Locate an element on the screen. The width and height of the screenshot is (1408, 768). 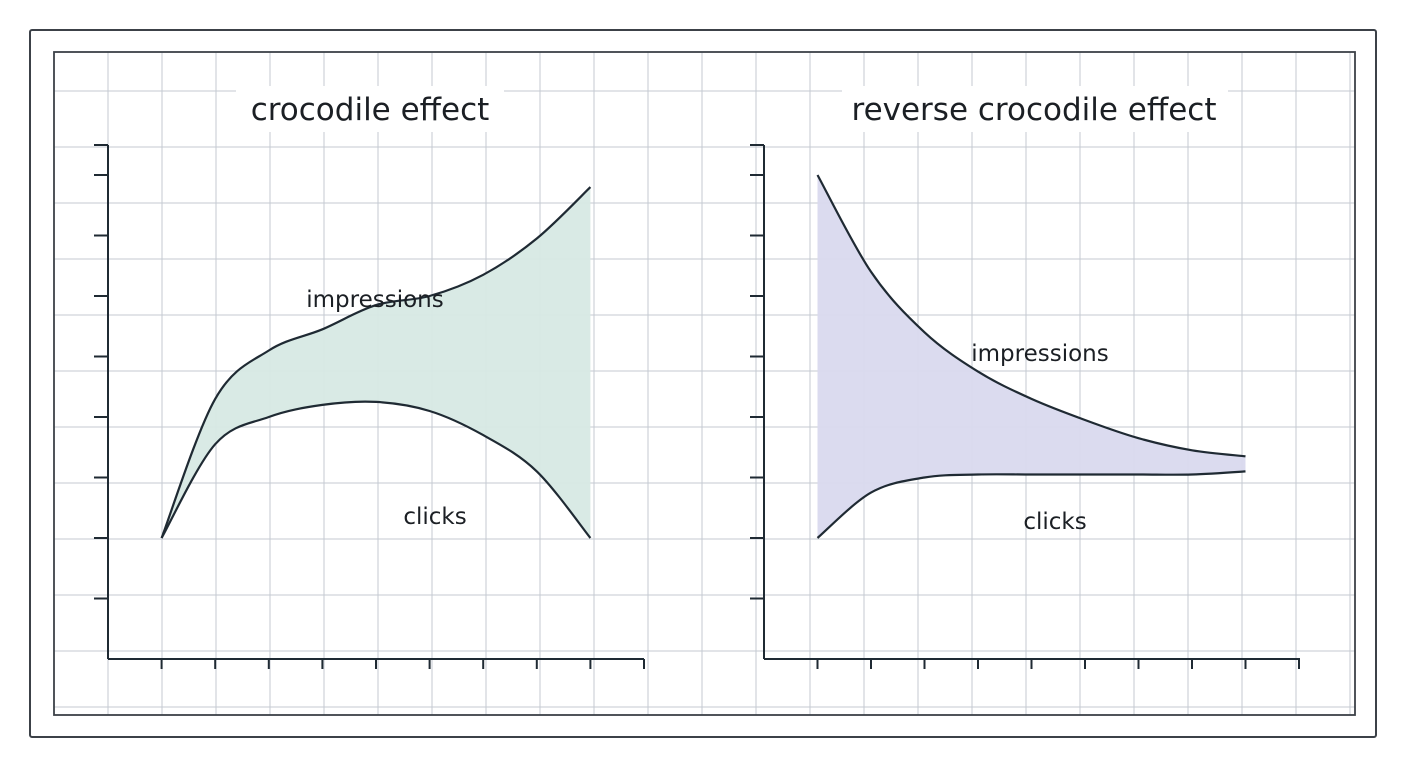
chart-title: crocodile effect is located at coordinates (370, 110).